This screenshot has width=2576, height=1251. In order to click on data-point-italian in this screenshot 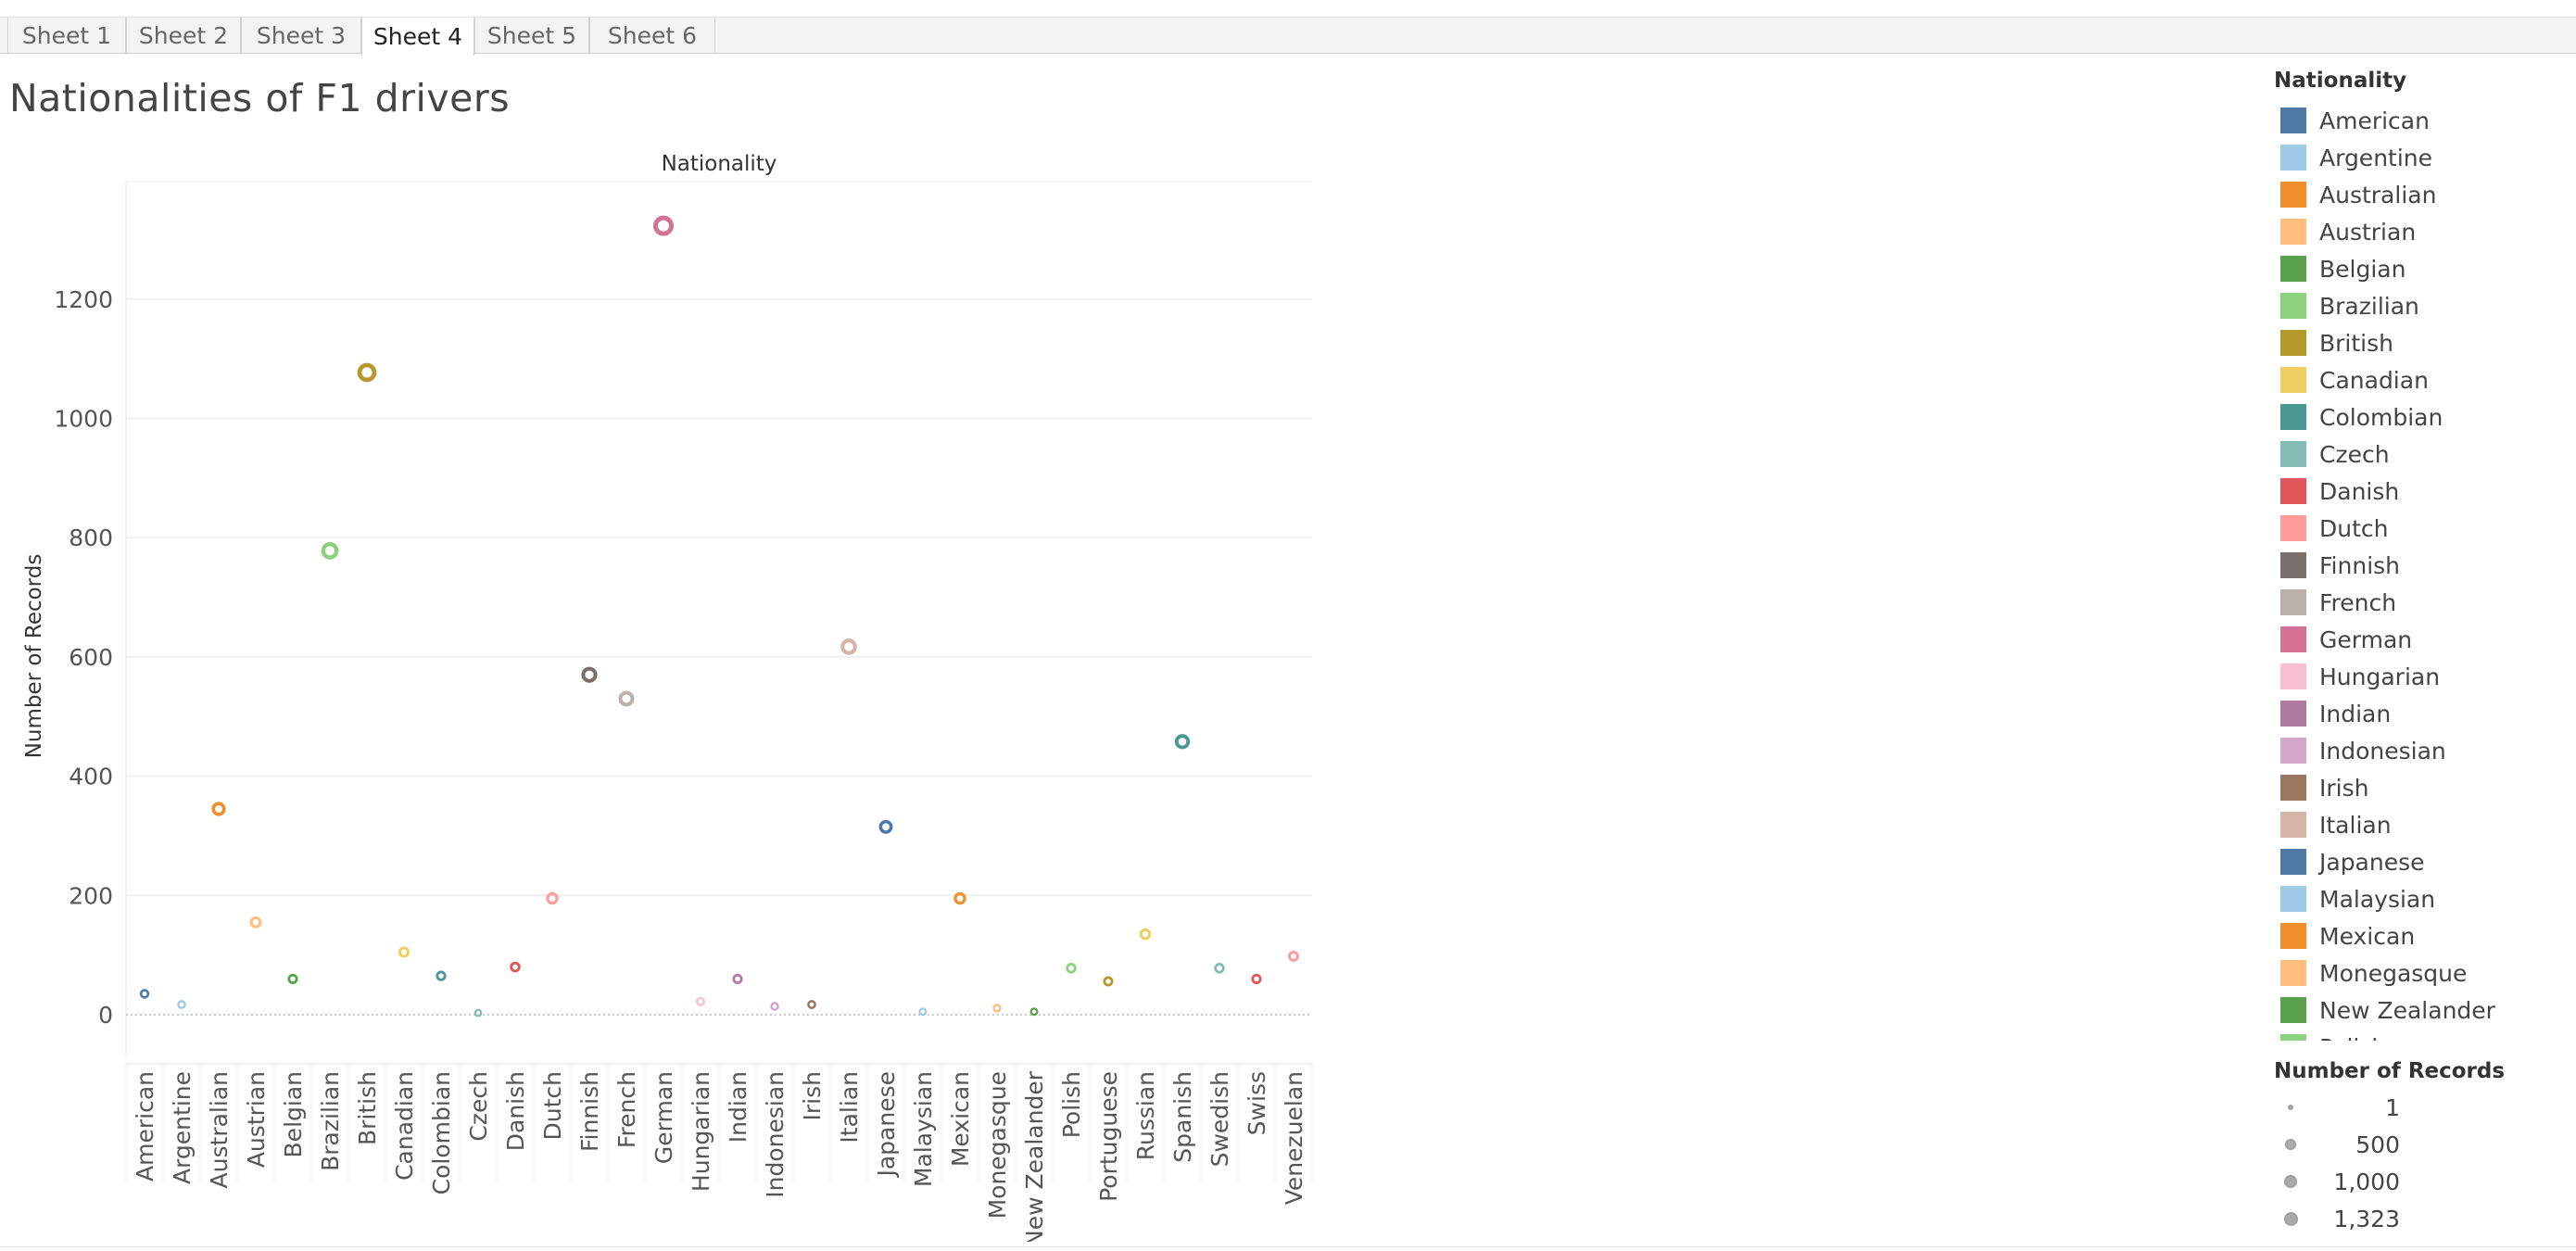, I will do `click(848, 646)`.